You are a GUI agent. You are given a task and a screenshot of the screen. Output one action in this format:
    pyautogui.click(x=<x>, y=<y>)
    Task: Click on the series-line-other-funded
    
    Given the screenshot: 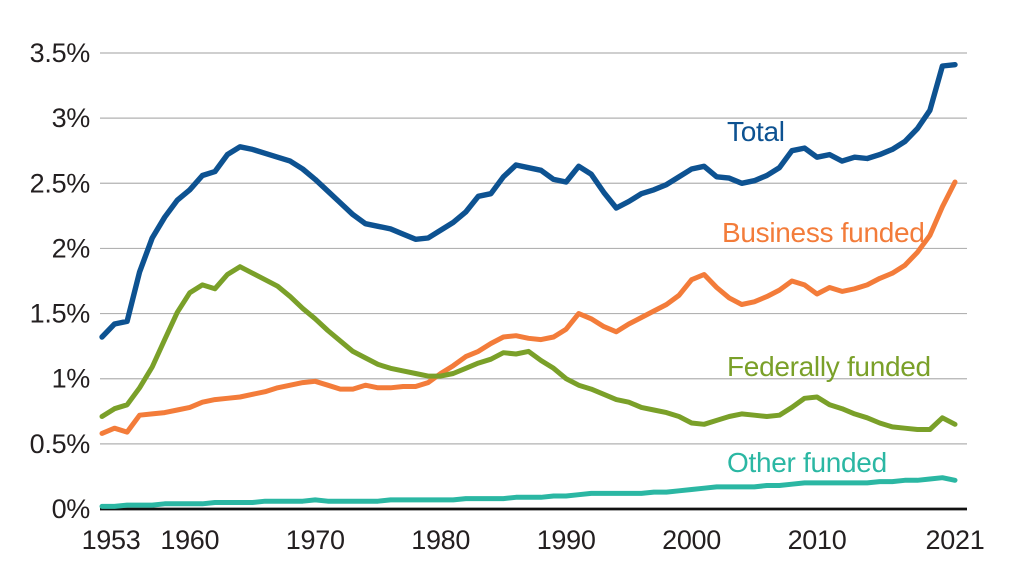 What is the action you would take?
    pyautogui.click(x=528, y=492)
    